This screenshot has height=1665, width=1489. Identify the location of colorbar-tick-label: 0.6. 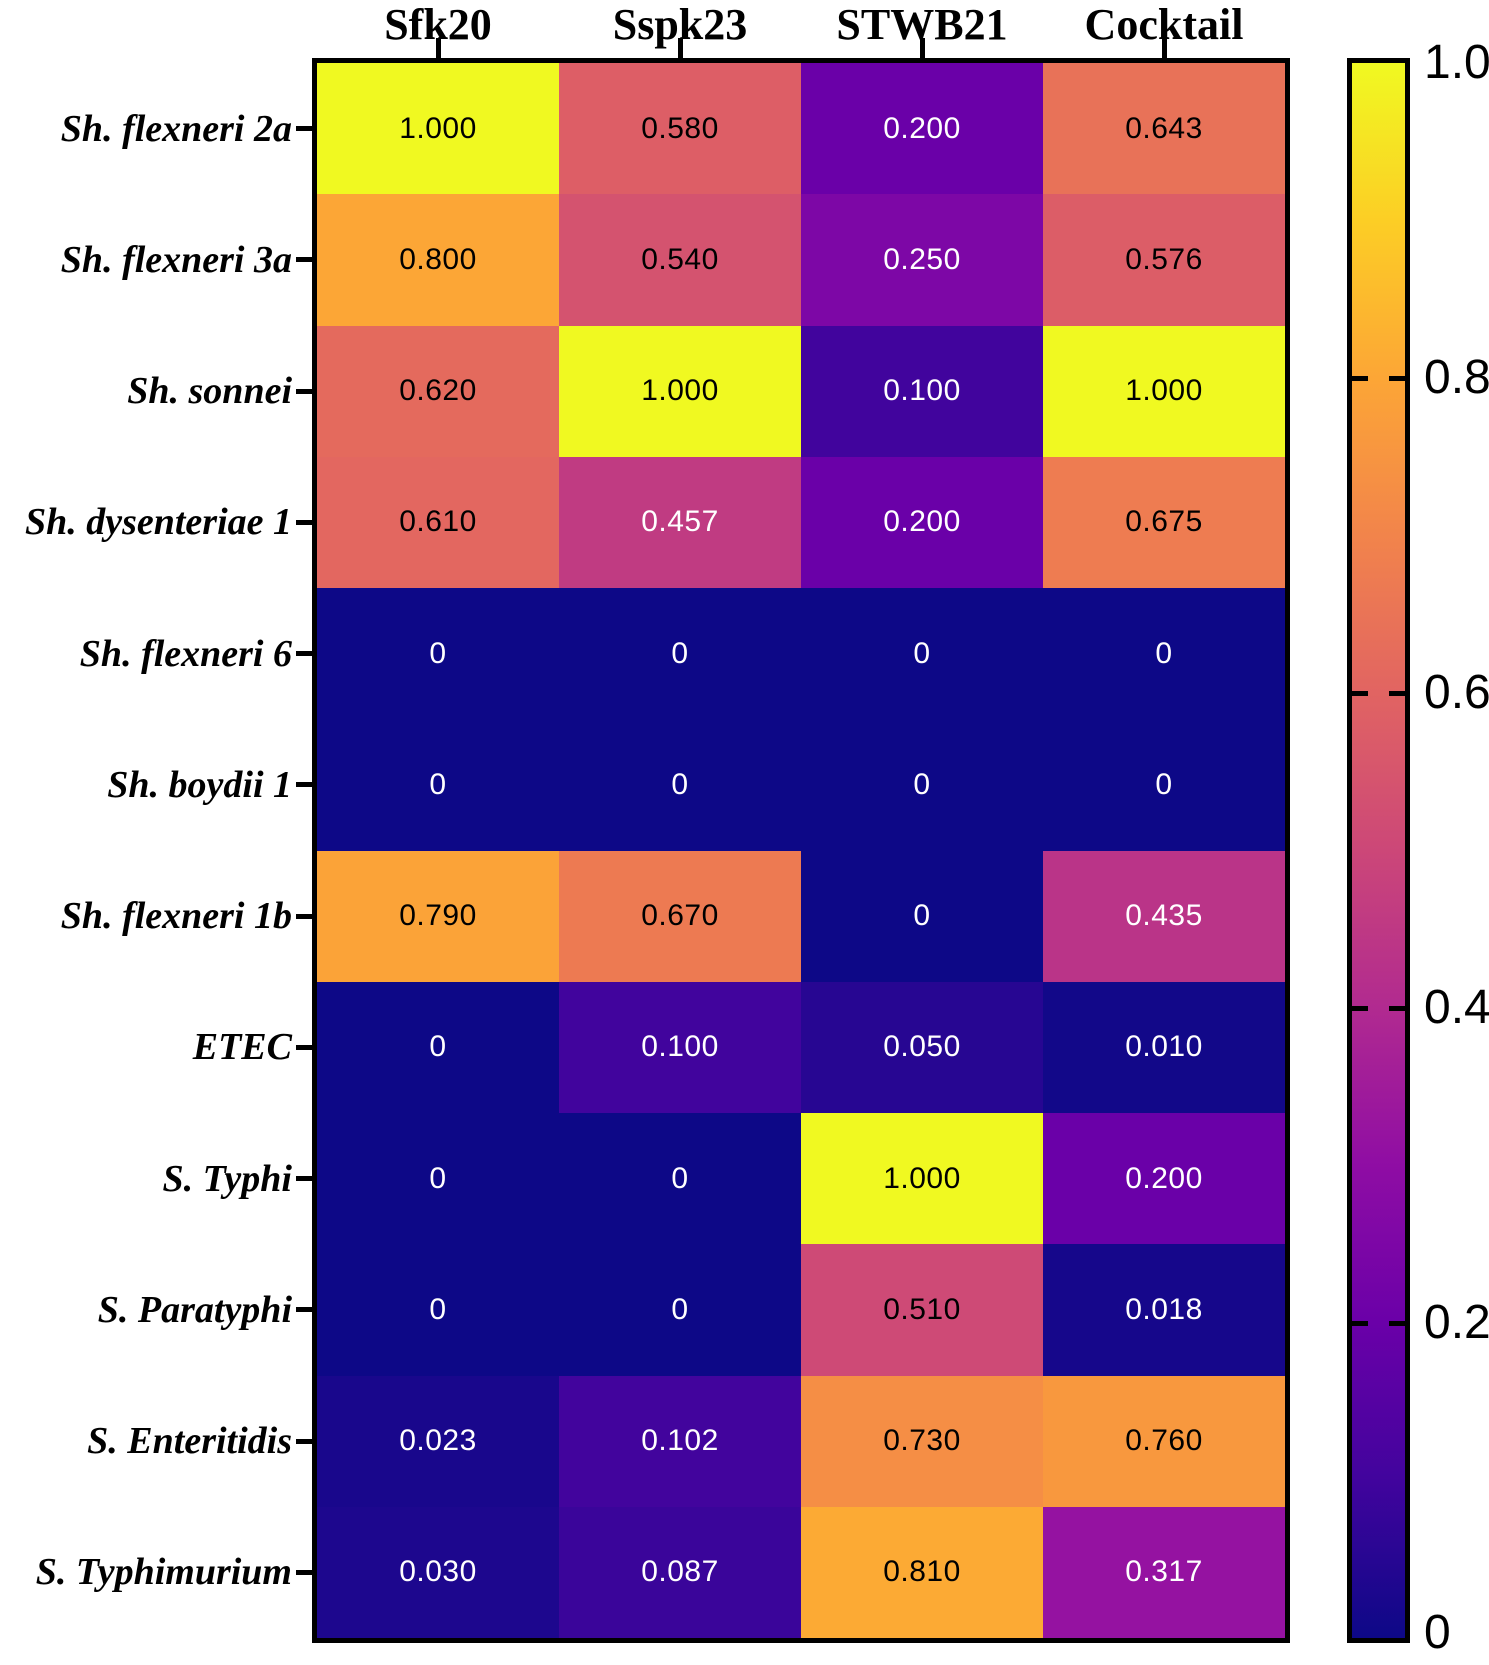
(1456, 692).